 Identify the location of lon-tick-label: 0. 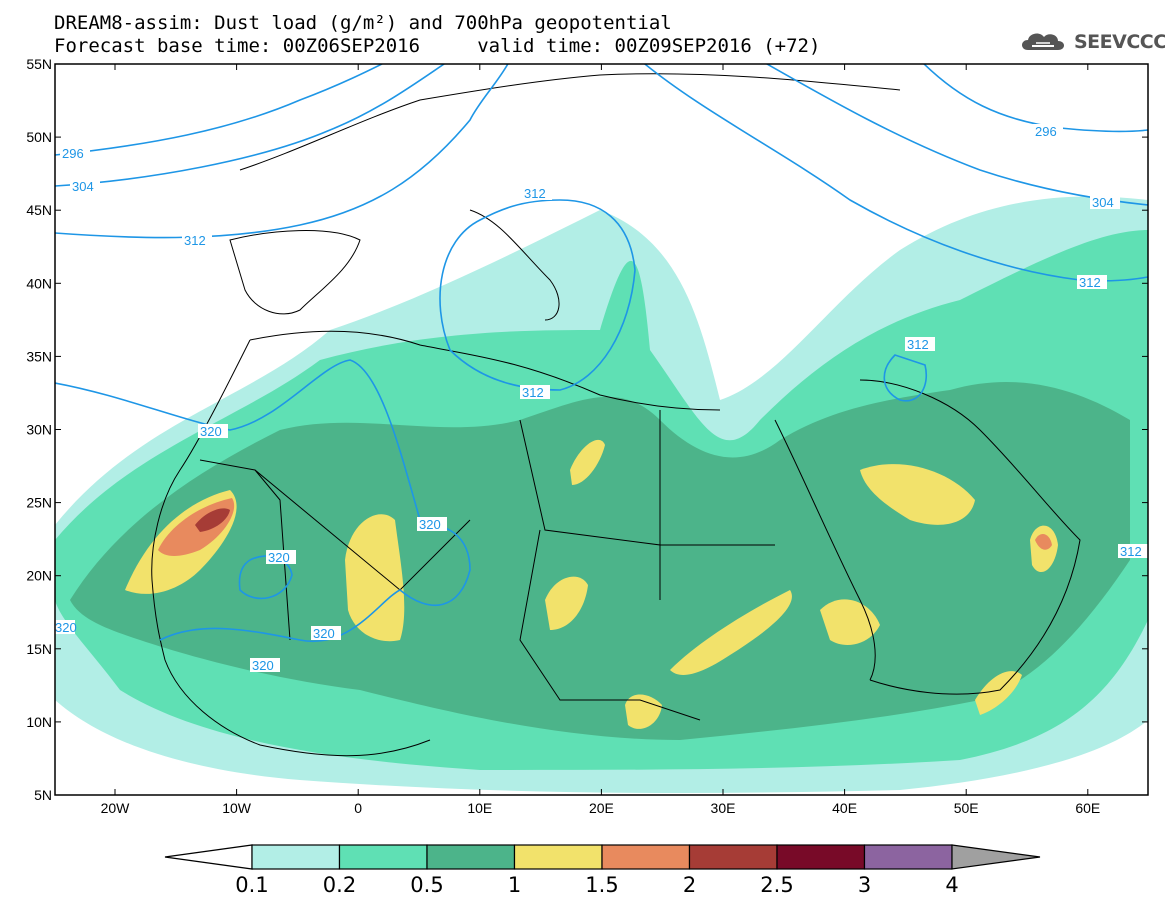
(358, 808).